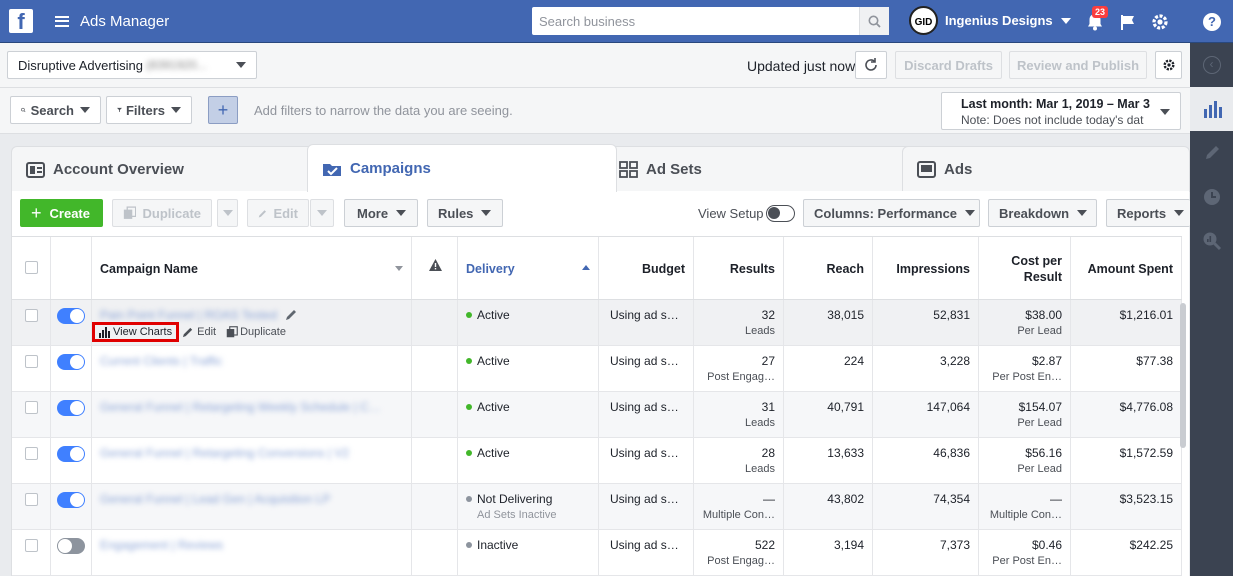 The width and height of the screenshot is (1233, 576). Describe the element at coordinates (207, 332) in the screenshot. I see `edit-link: Edit` at that location.